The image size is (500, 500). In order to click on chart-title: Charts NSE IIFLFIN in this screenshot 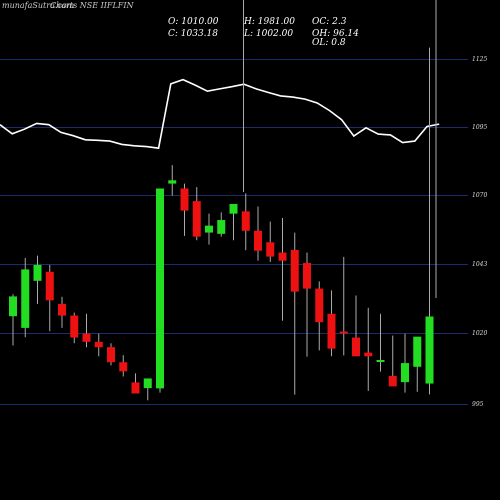, I will do `click(92, 5)`.